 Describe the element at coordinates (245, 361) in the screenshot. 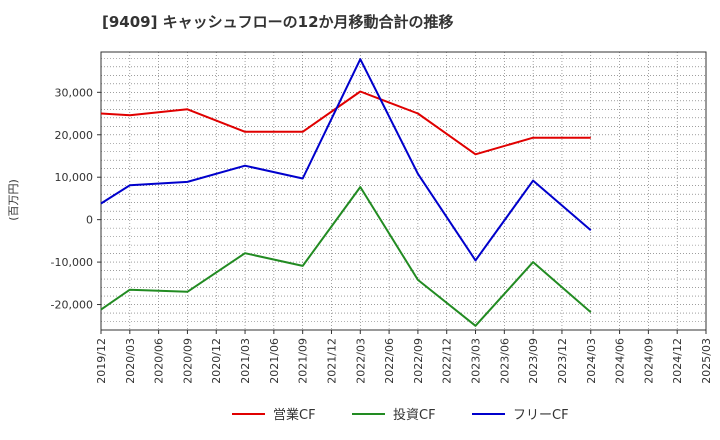

I see `x-tick-label: 2021/03` at that location.